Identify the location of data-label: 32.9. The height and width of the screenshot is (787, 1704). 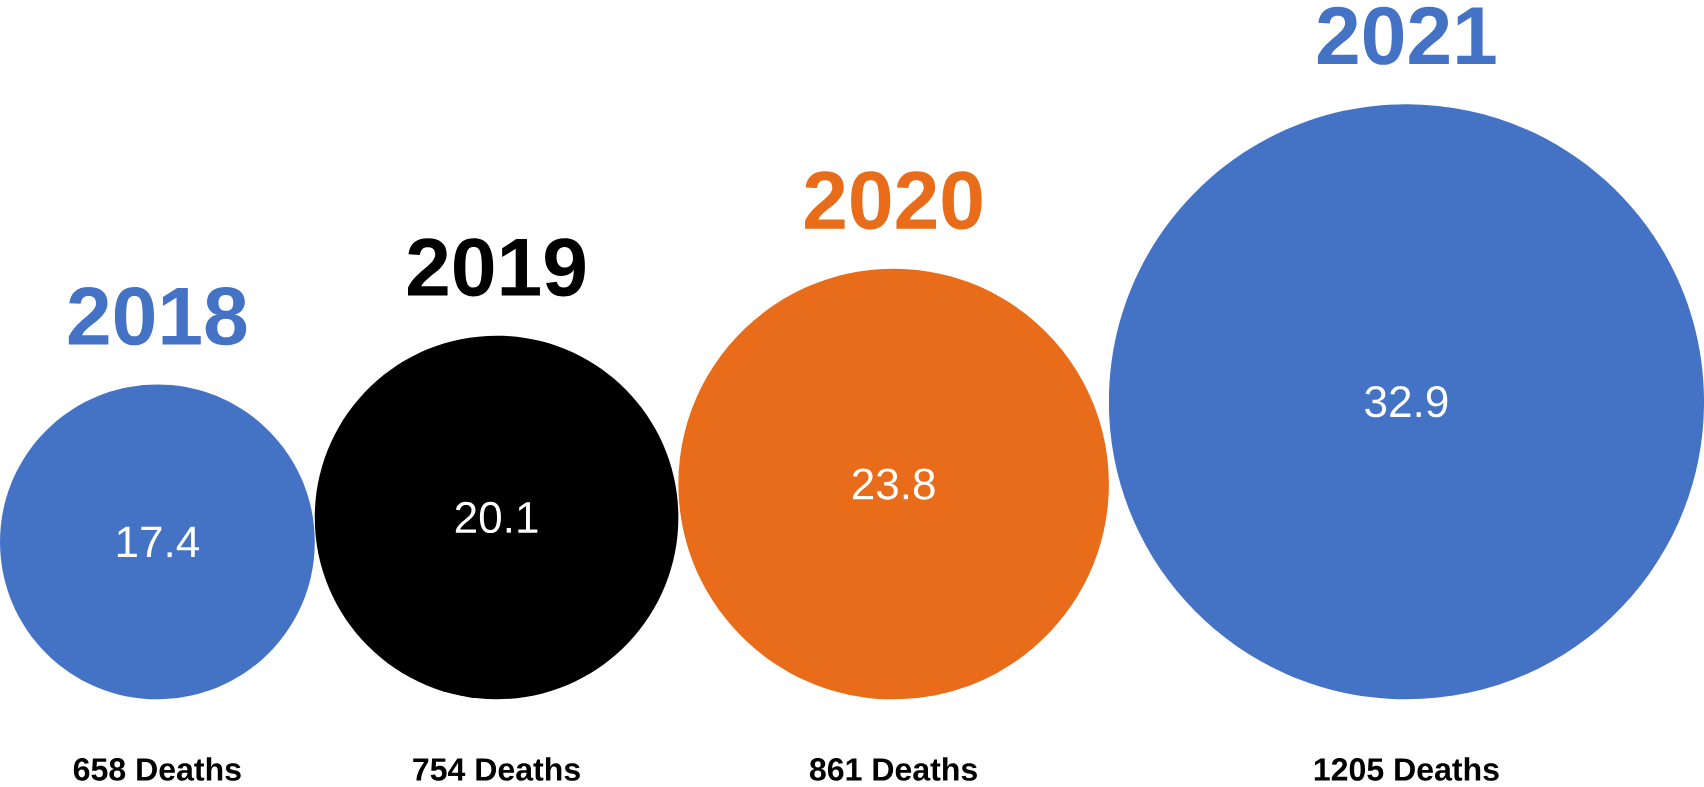
(1406, 401).